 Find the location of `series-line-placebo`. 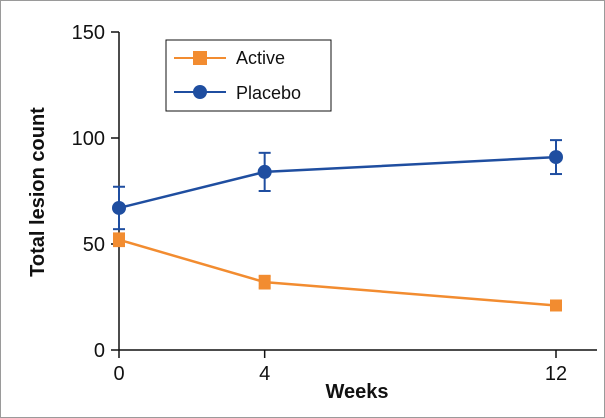

series-line-placebo is located at coordinates (337, 182).